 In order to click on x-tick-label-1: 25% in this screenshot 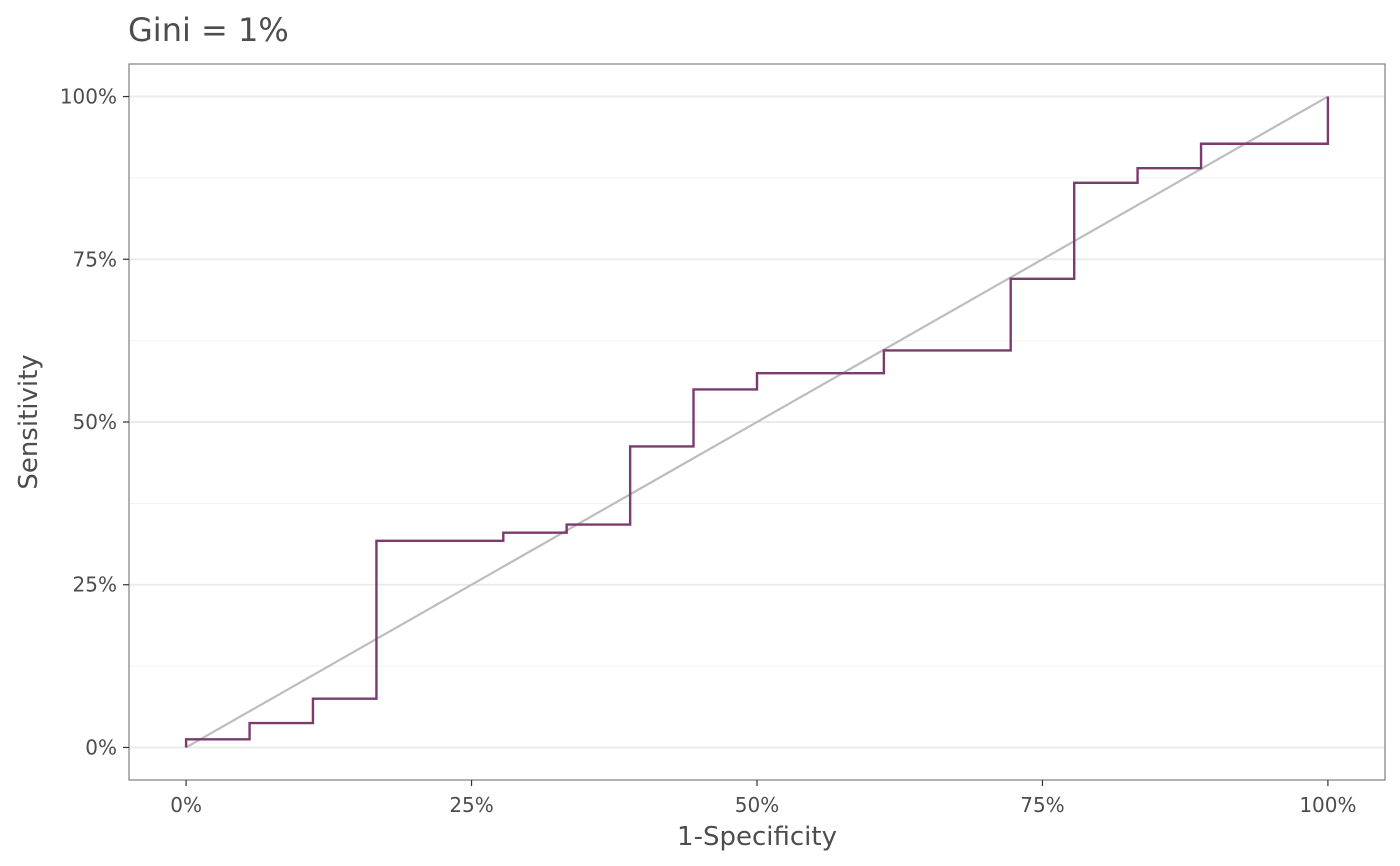, I will do `click(471, 805)`.